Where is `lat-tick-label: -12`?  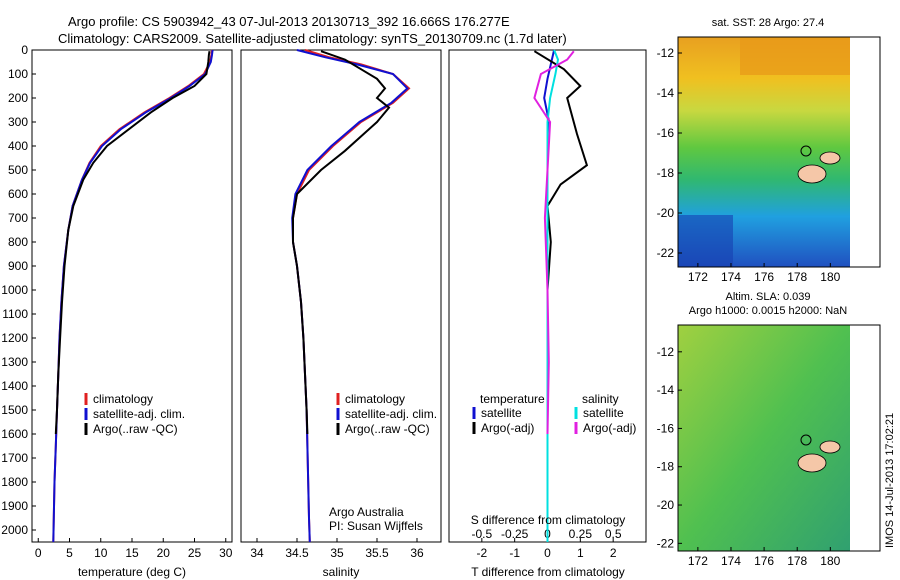 lat-tick-label: -12 is located at coordinates (666, 352).